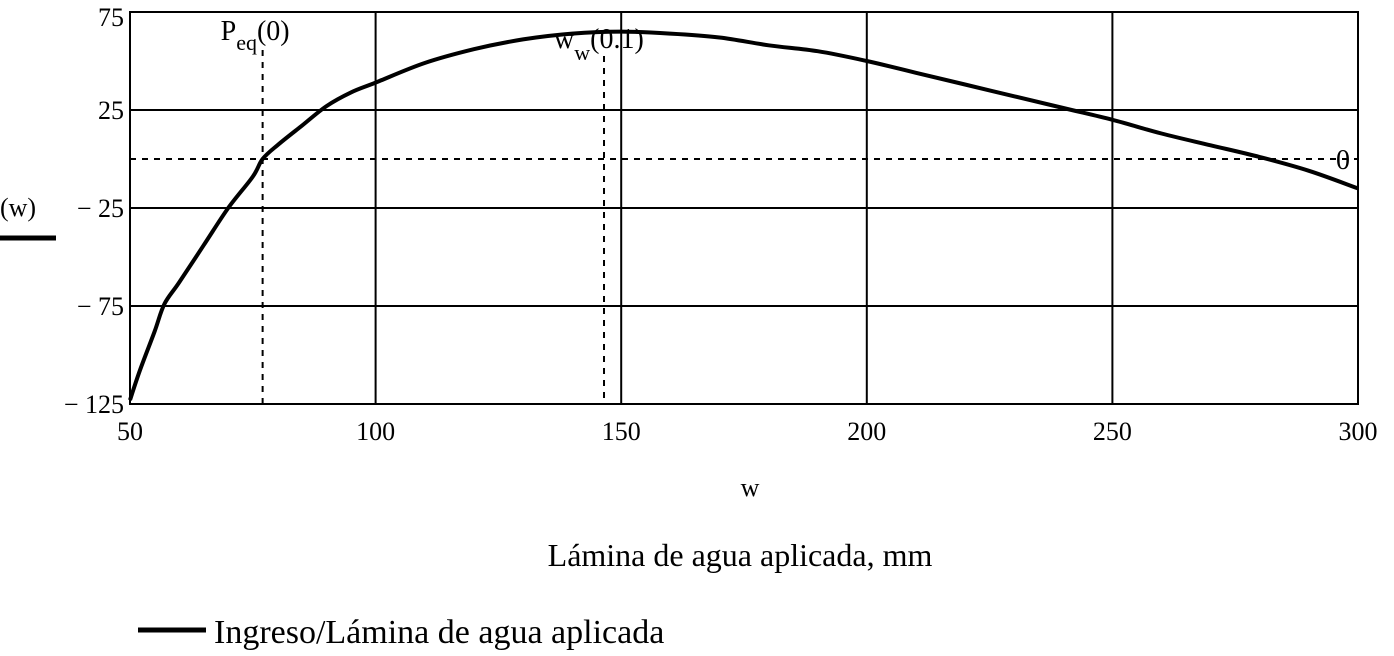  What do you see at coordinates (621, 431) in the screenshot?
I see `x-tick-label: 150` at bounding box center [621, 431].